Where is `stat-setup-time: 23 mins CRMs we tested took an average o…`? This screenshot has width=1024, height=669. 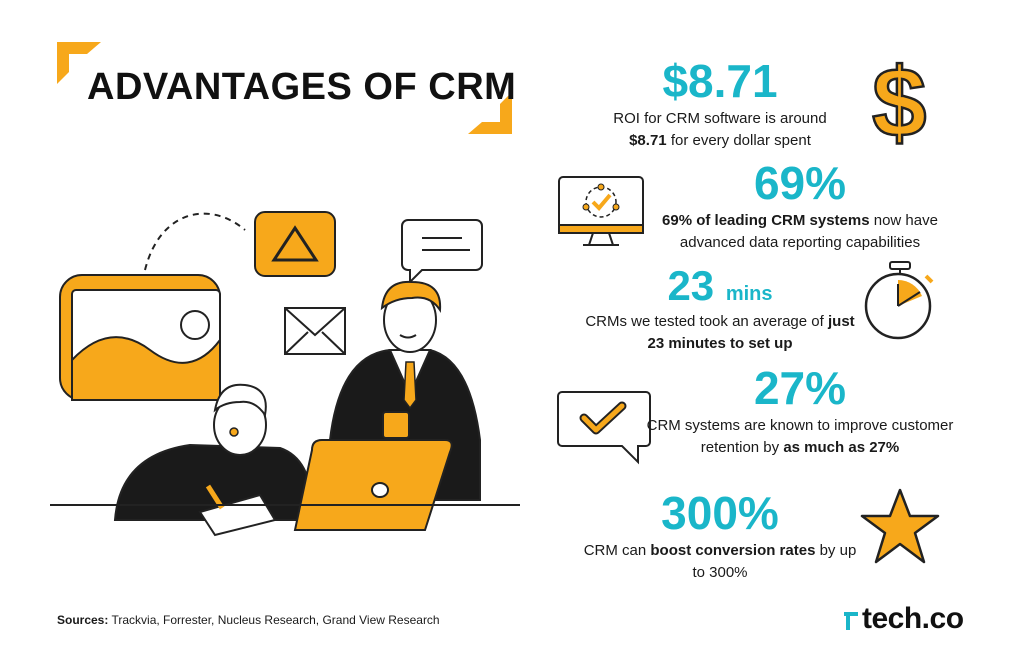 stat-setup-time: 23 mins CRMs we tested took an average o… is located at coordinates (720, 310).